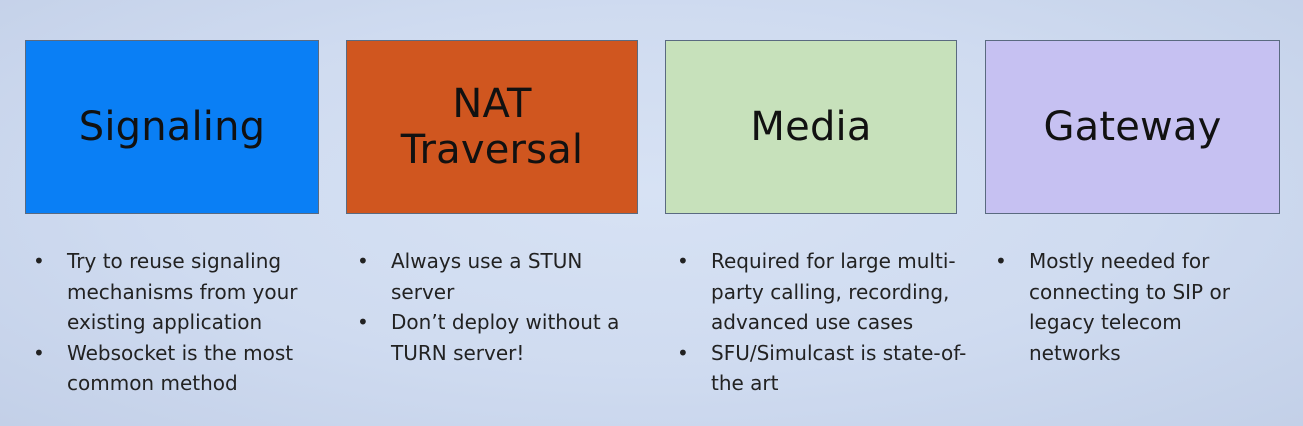 The width and height of the screenshot is (1303, 426). What do you see at coordinates (489, 276) in the screenshot?
I see `nat-traversal-bullet-1: Always use a STUN server` at bounding box center [489, 276].